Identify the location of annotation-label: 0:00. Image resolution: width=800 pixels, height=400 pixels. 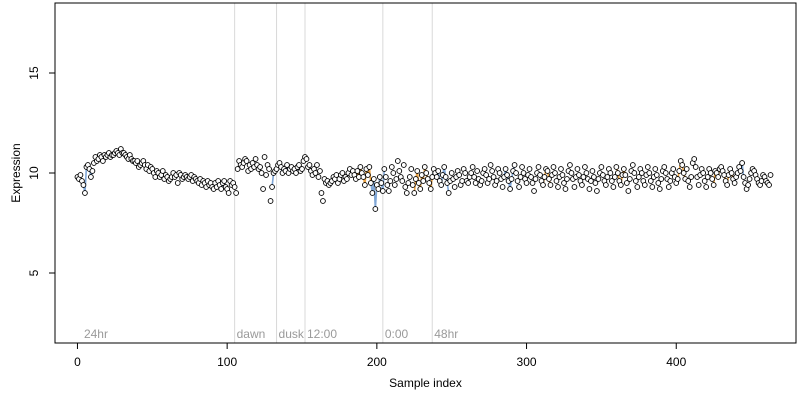
(397, 334).